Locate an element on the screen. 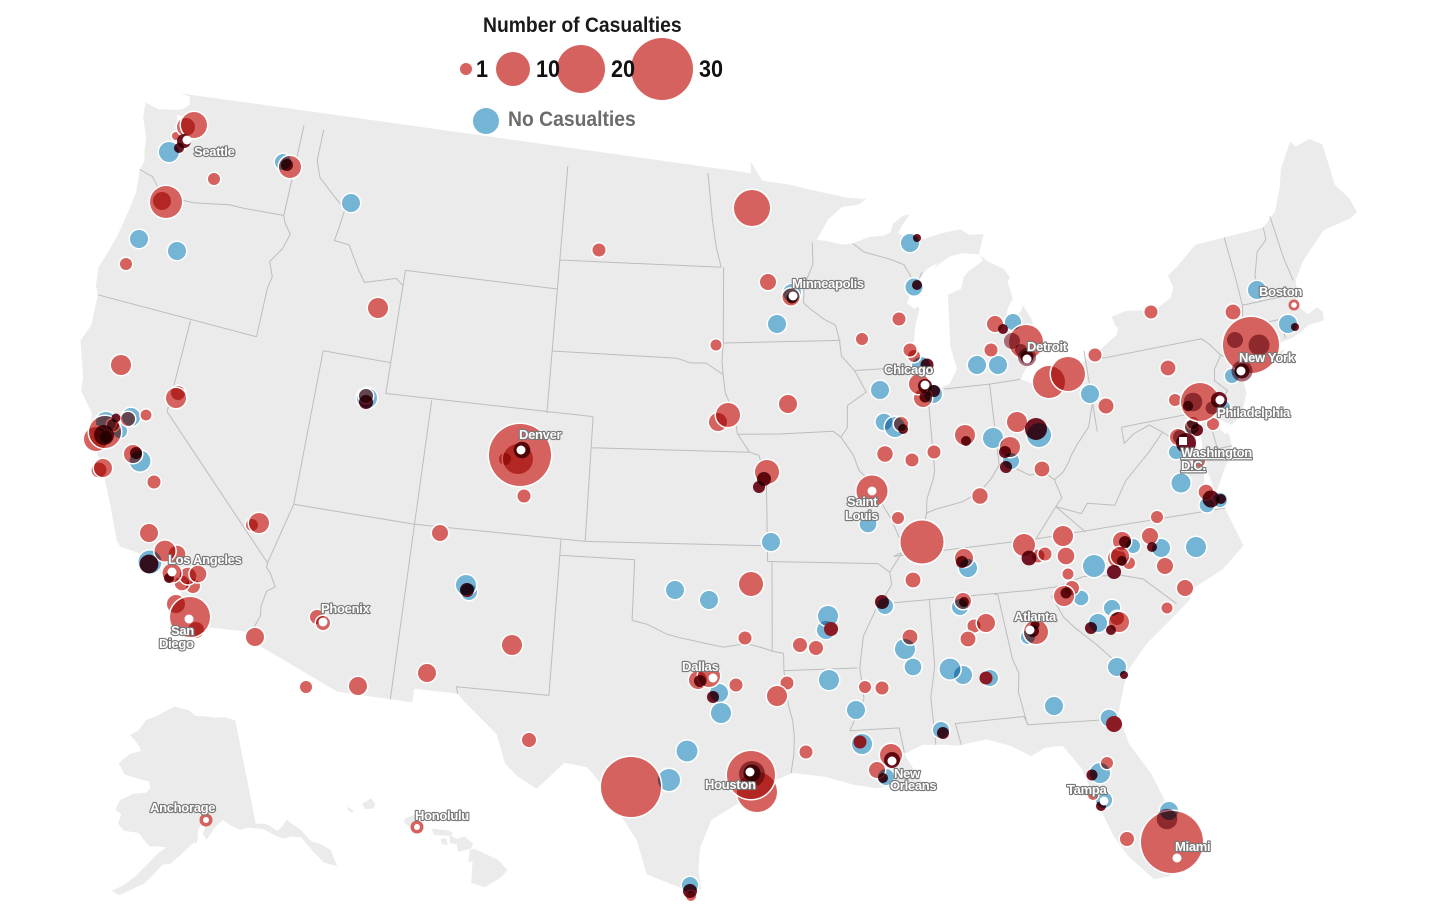  svg-text: Philadelphia is located at coordinates (1254, 412).